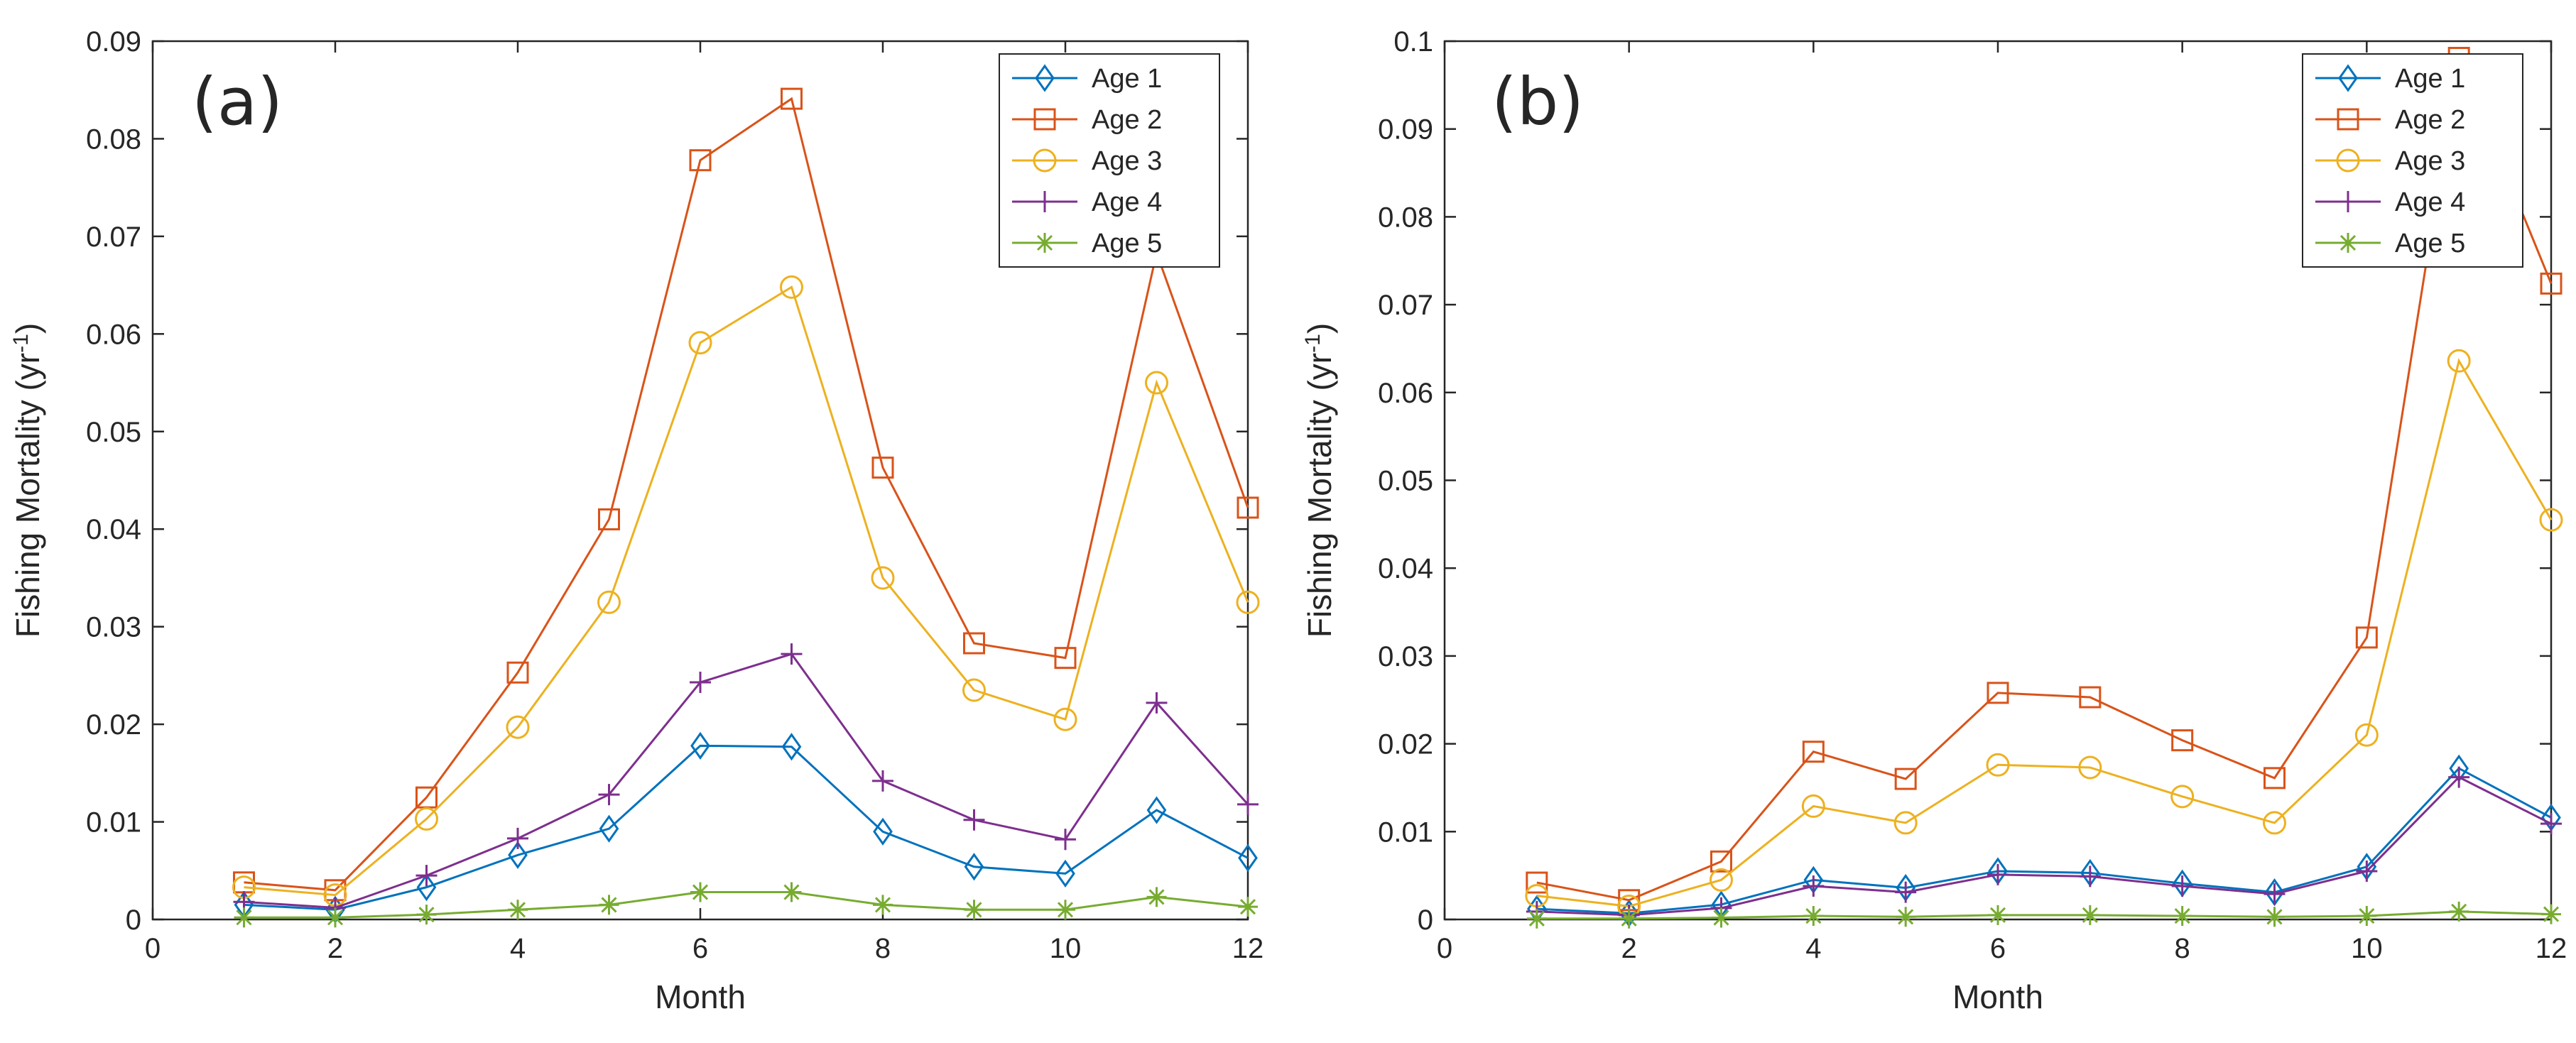 Image resolution: width=2576 pixels, height=1043 pixels. Describe the element at coordinates (1320, 480) in the screenshot. I see `y-axis-label: Fishing Mortality (yr-1)` at that location.